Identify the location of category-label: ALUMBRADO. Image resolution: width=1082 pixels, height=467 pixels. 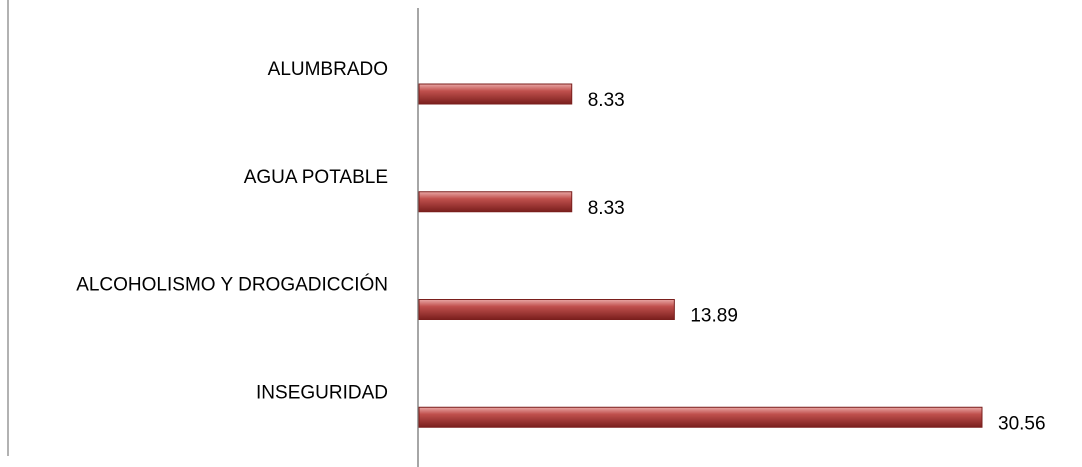
(328, 69).